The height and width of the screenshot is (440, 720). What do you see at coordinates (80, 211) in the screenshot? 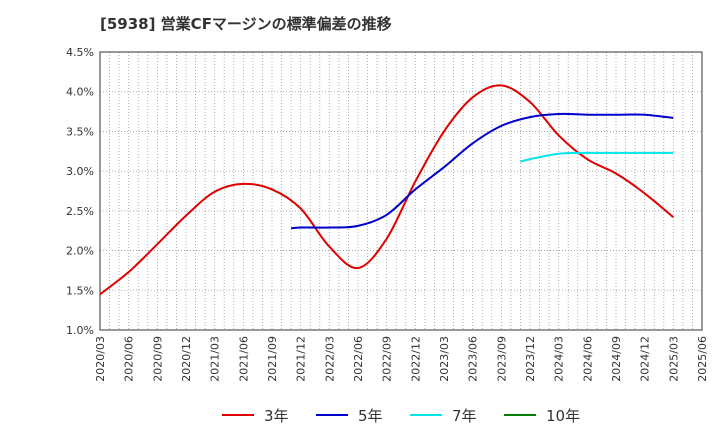
I see `y-tick-label: 2.5%` at bounding box center [80, 211].